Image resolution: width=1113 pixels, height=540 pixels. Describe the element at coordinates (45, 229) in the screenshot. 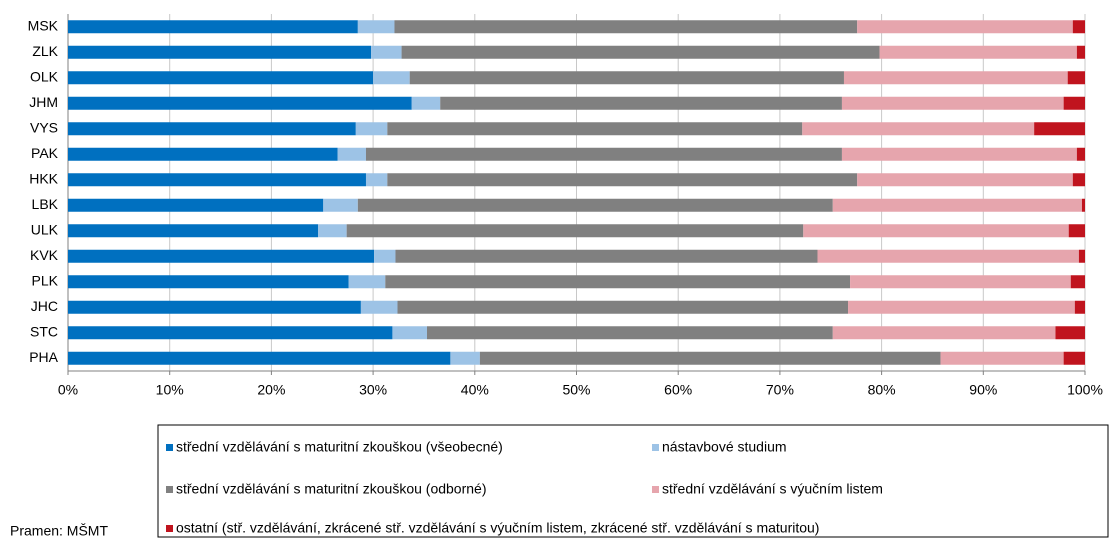

I see `y-tick-label: ULK` at that location.